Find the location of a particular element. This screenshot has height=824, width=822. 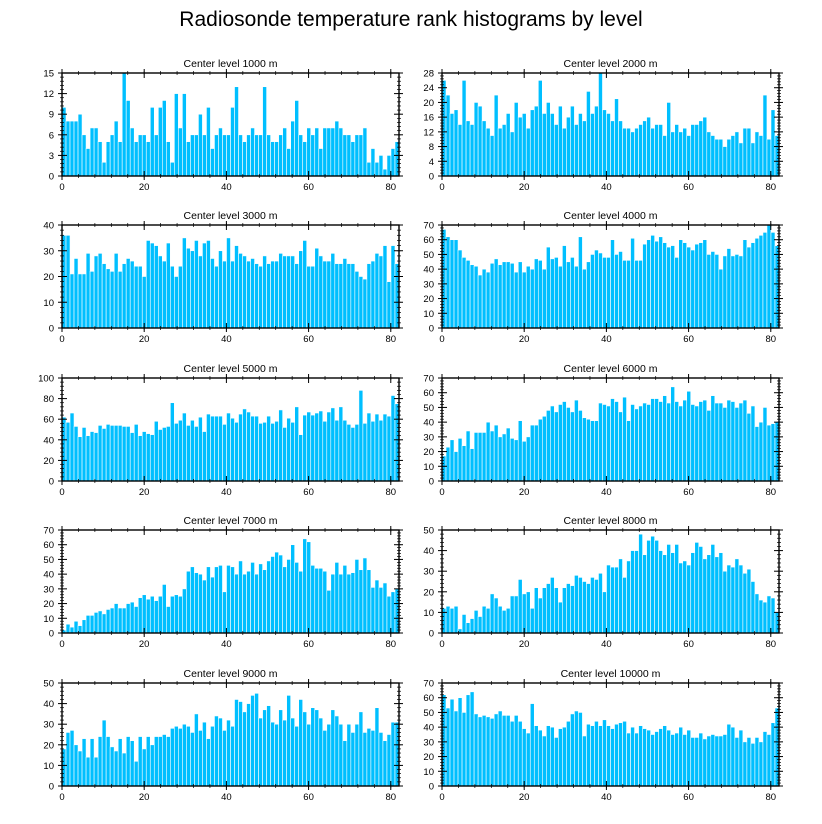

y-tick-label: 20 is located at coordinates (428, 103).